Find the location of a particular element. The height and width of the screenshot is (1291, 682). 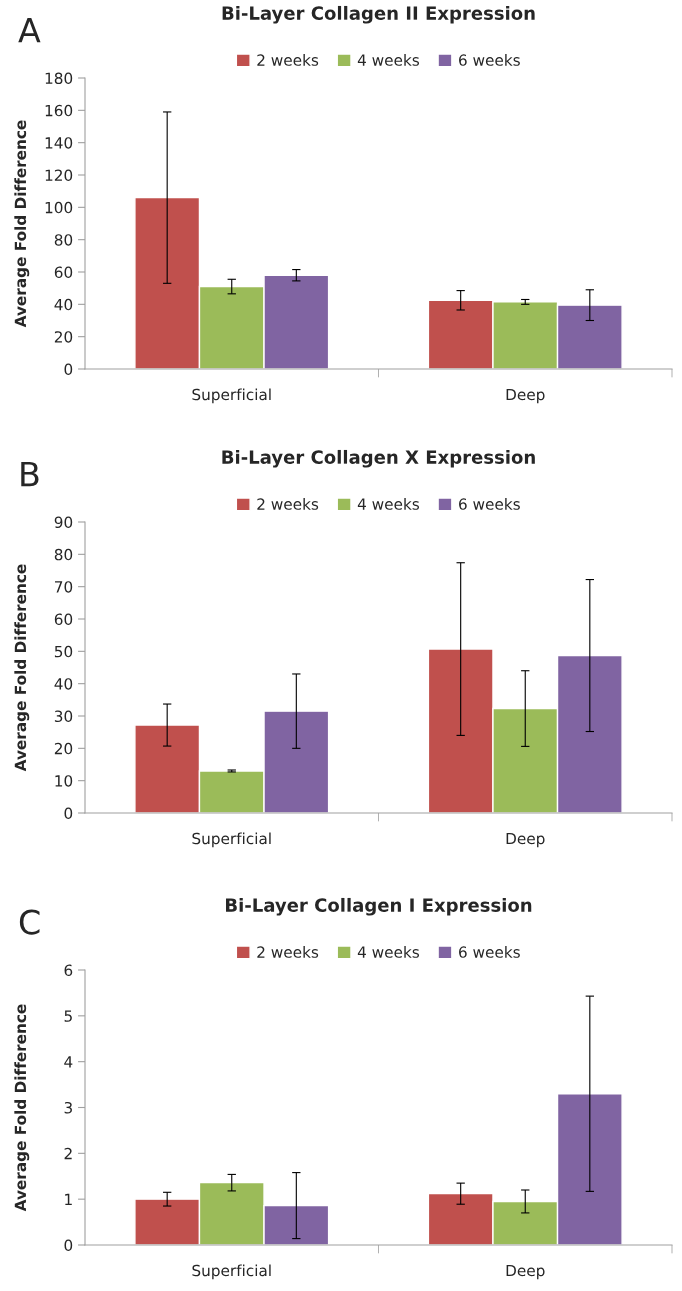

y-tick-label: 140 is located at coordinates (59, 143).